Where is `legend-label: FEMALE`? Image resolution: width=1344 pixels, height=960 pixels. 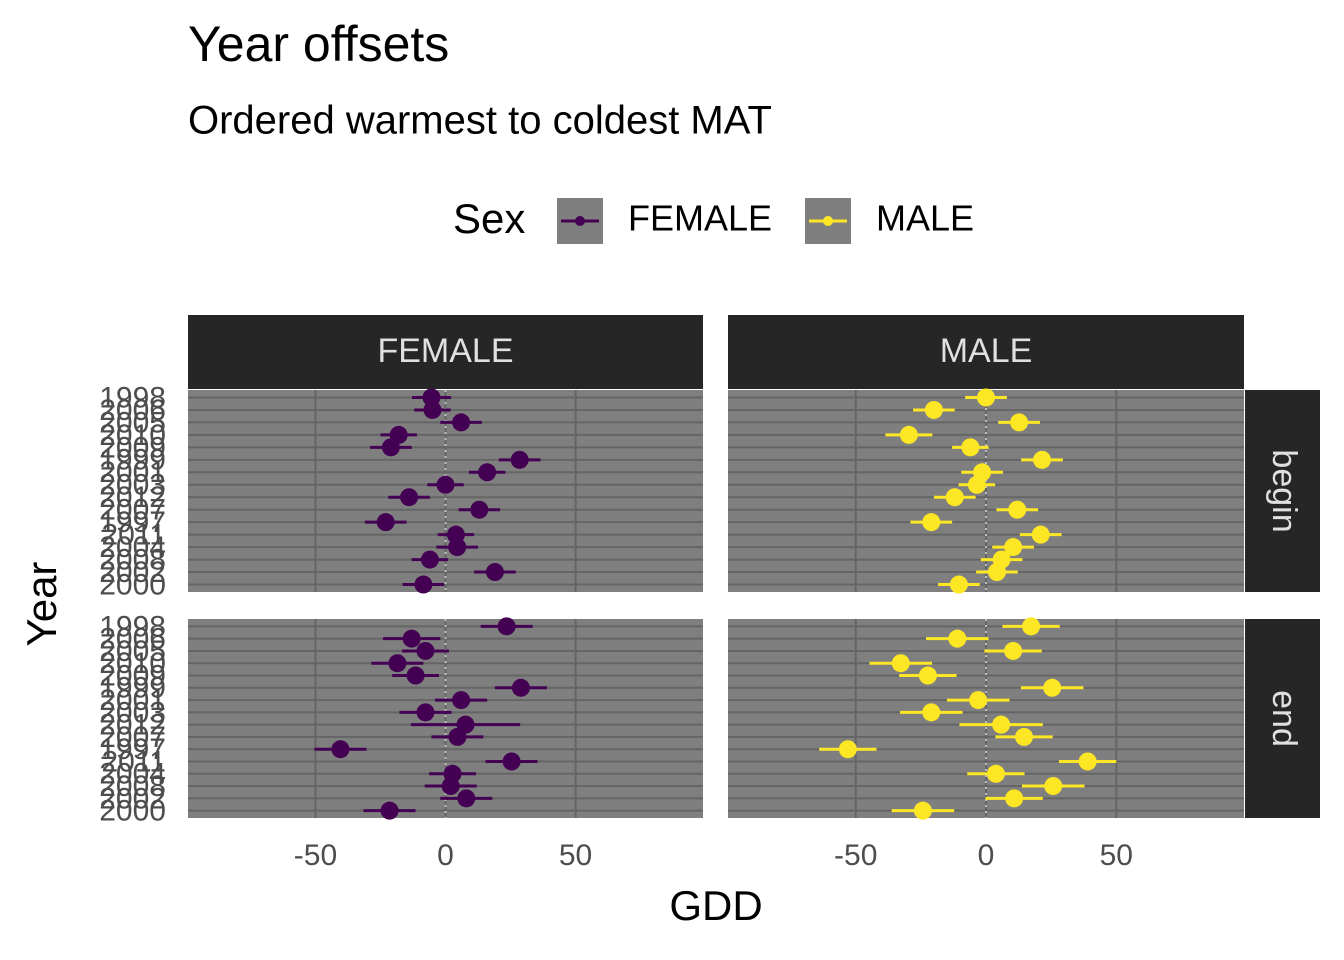
legend-label: FEMALE is located at coordinates (700, 218).